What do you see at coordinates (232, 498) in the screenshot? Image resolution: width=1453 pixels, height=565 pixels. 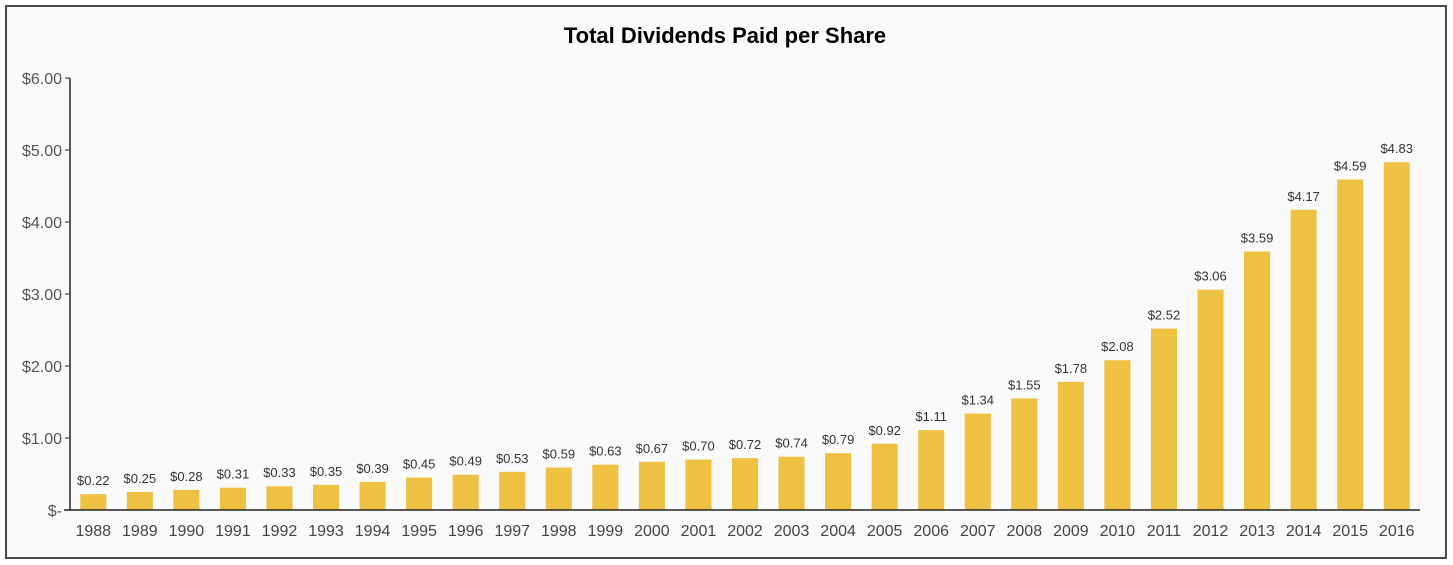 I see `bar-1991` at bounding box center [232, 498].